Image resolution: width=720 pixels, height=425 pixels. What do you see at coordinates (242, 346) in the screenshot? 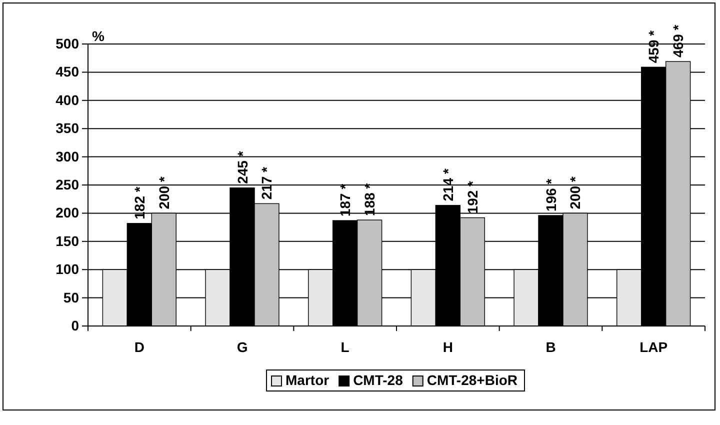
I see `x-tick-label: G` at bounding box center [242, 346].